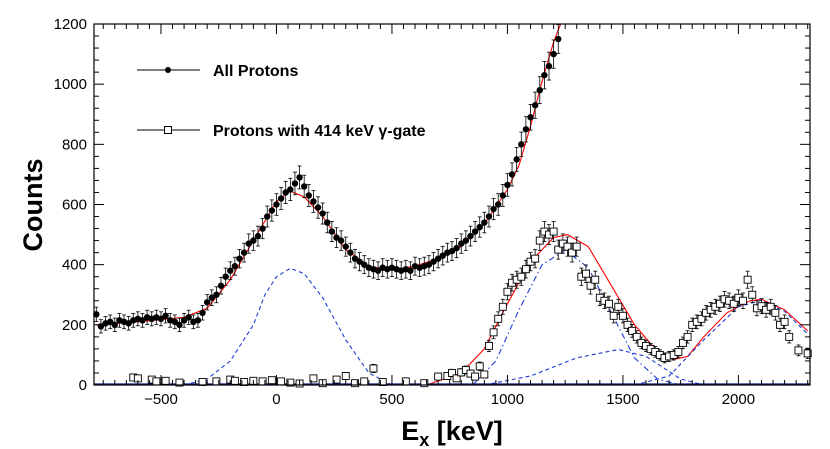 The image size is (830, 449). Describe the element at coordinates (70, 84) in the screenshot. I see `y-tick-label: 1000` at that location.